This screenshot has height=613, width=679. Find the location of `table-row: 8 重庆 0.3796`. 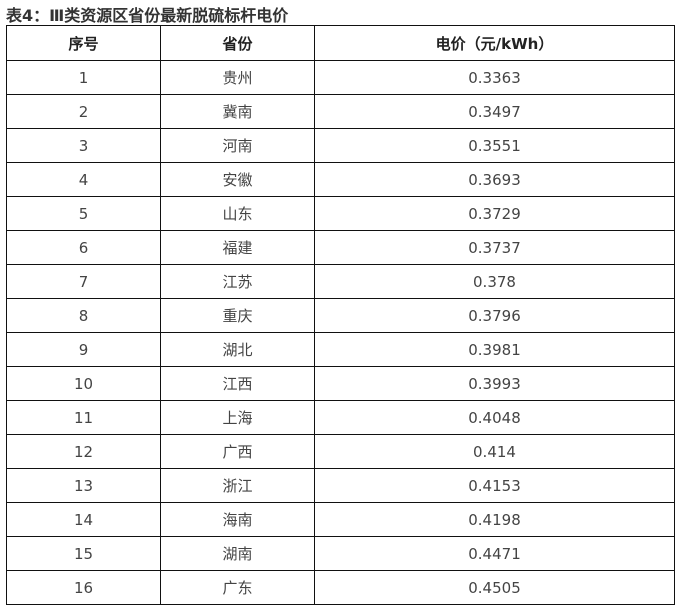

table-row: 8 重庆 0.3796 is located at coordinates (340, 315).